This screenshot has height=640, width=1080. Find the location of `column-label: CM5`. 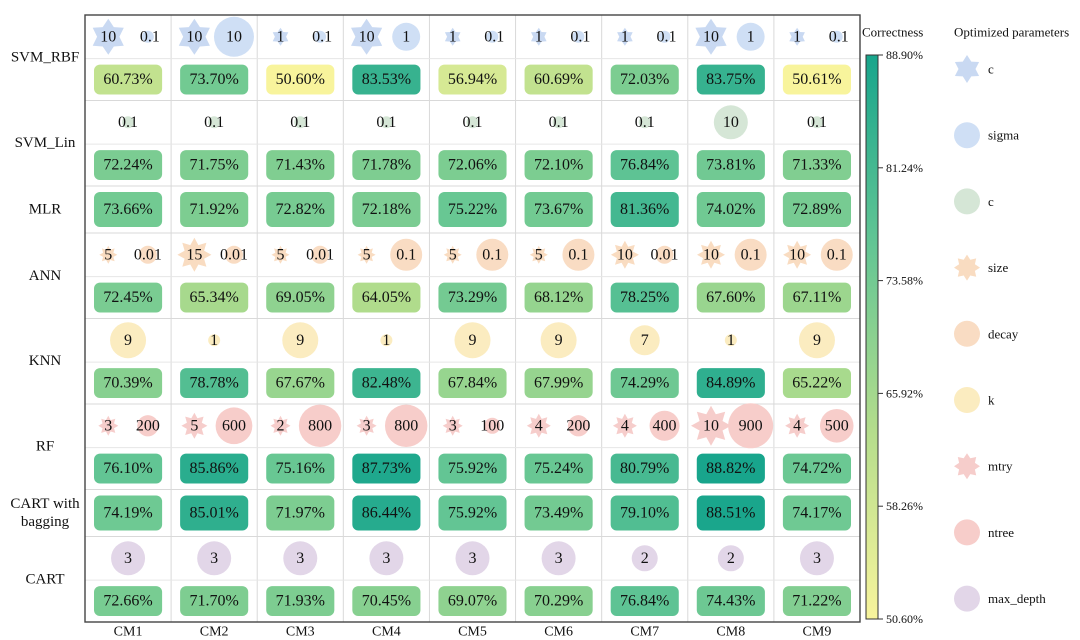

column-label: CM5 is located at coordinates (472, 632).